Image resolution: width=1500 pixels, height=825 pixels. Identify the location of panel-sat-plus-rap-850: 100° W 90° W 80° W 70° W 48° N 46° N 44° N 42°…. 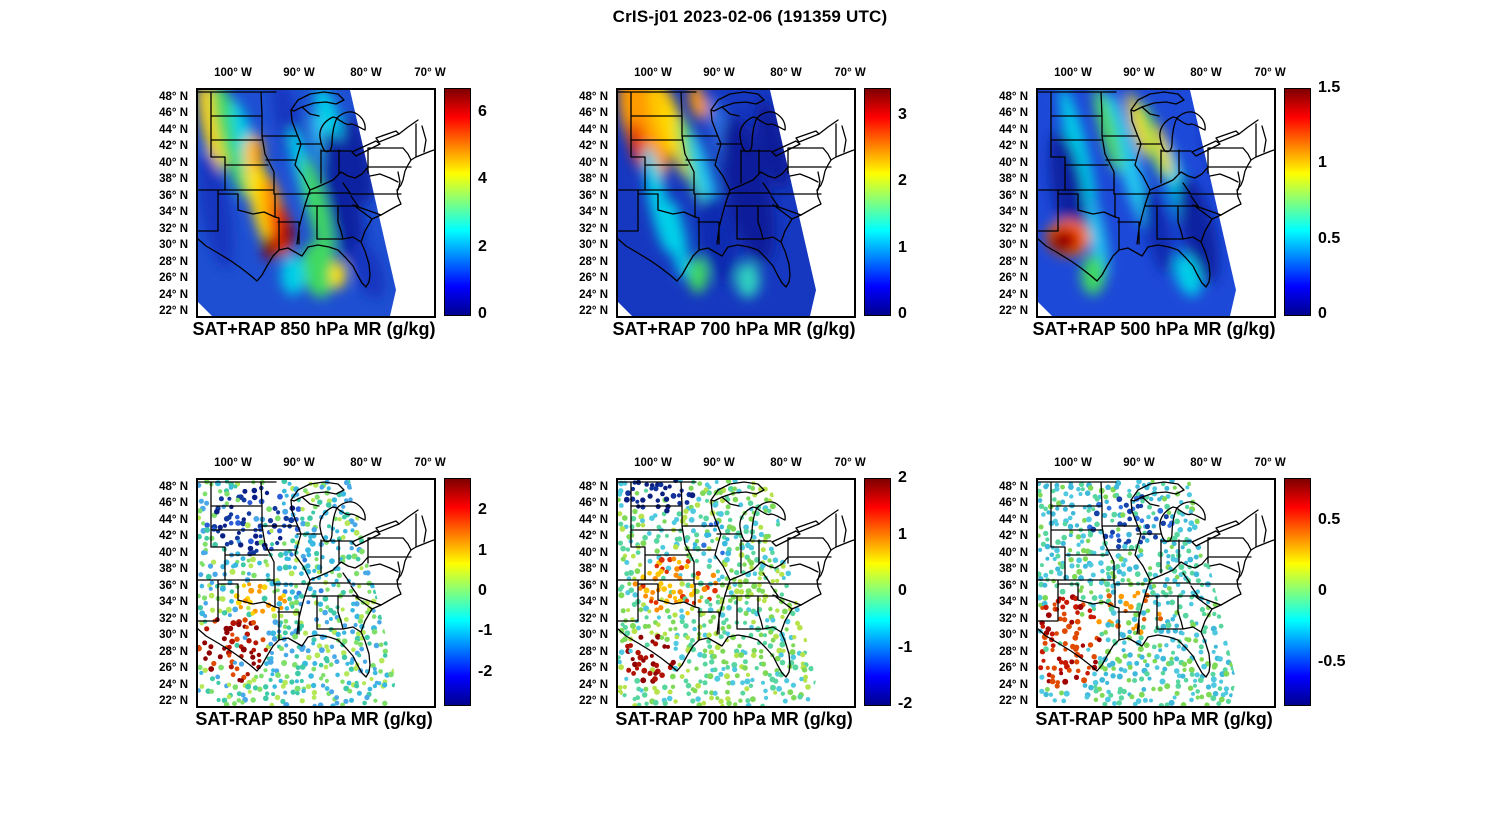
(323, 203).